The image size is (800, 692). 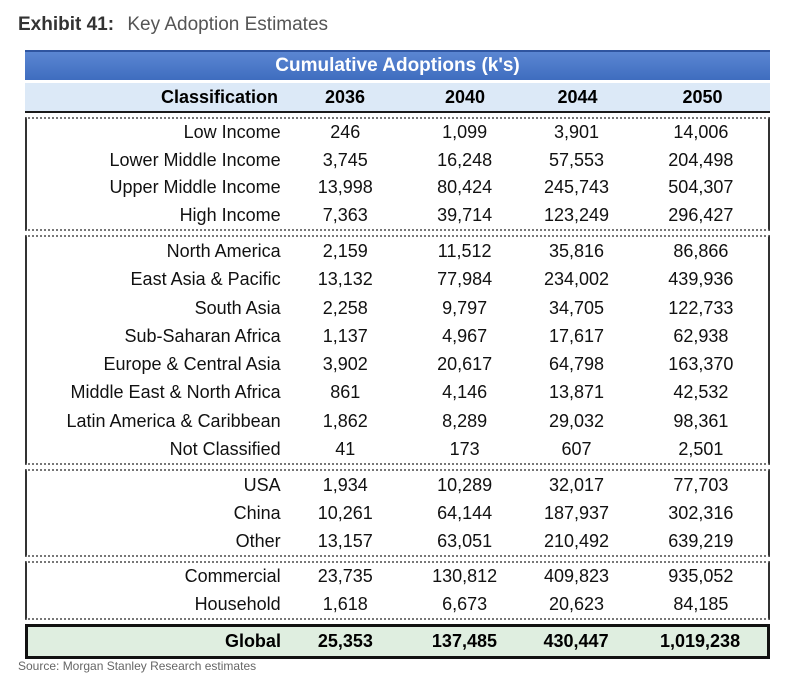 What do you see at coordinates (397, 308) in the screenshot?
I see `table-row: South Asia 2,258 9,797 34,705 122,733` at bounding box center [397, 308].